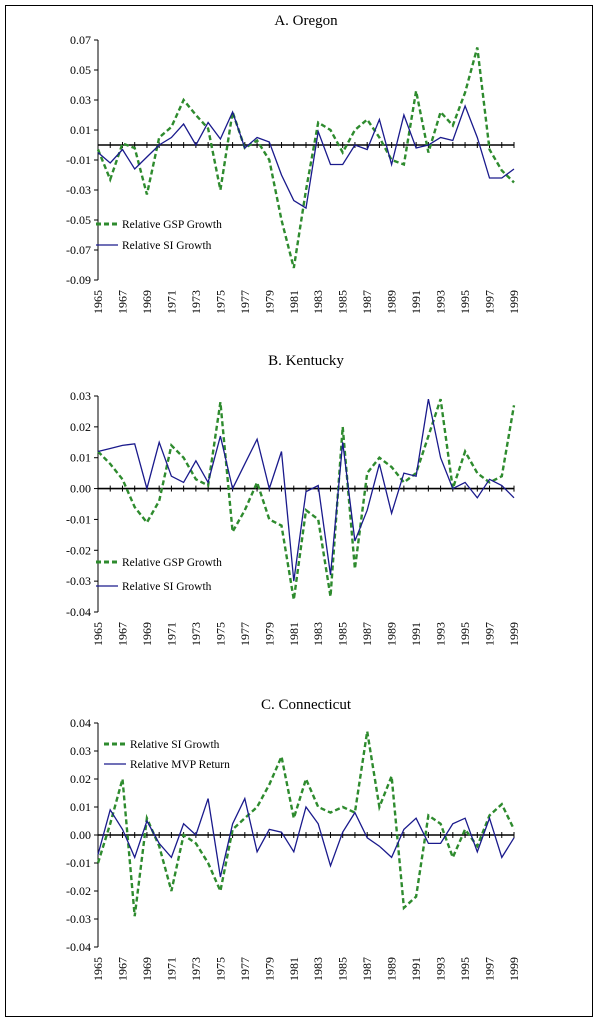 The width and height of the screenshot is (600, 1024). What do you see at coordinates (80, 40) in the screenshot?
I see `y-tick-label: 0.07` at bounding box center [80, 40].